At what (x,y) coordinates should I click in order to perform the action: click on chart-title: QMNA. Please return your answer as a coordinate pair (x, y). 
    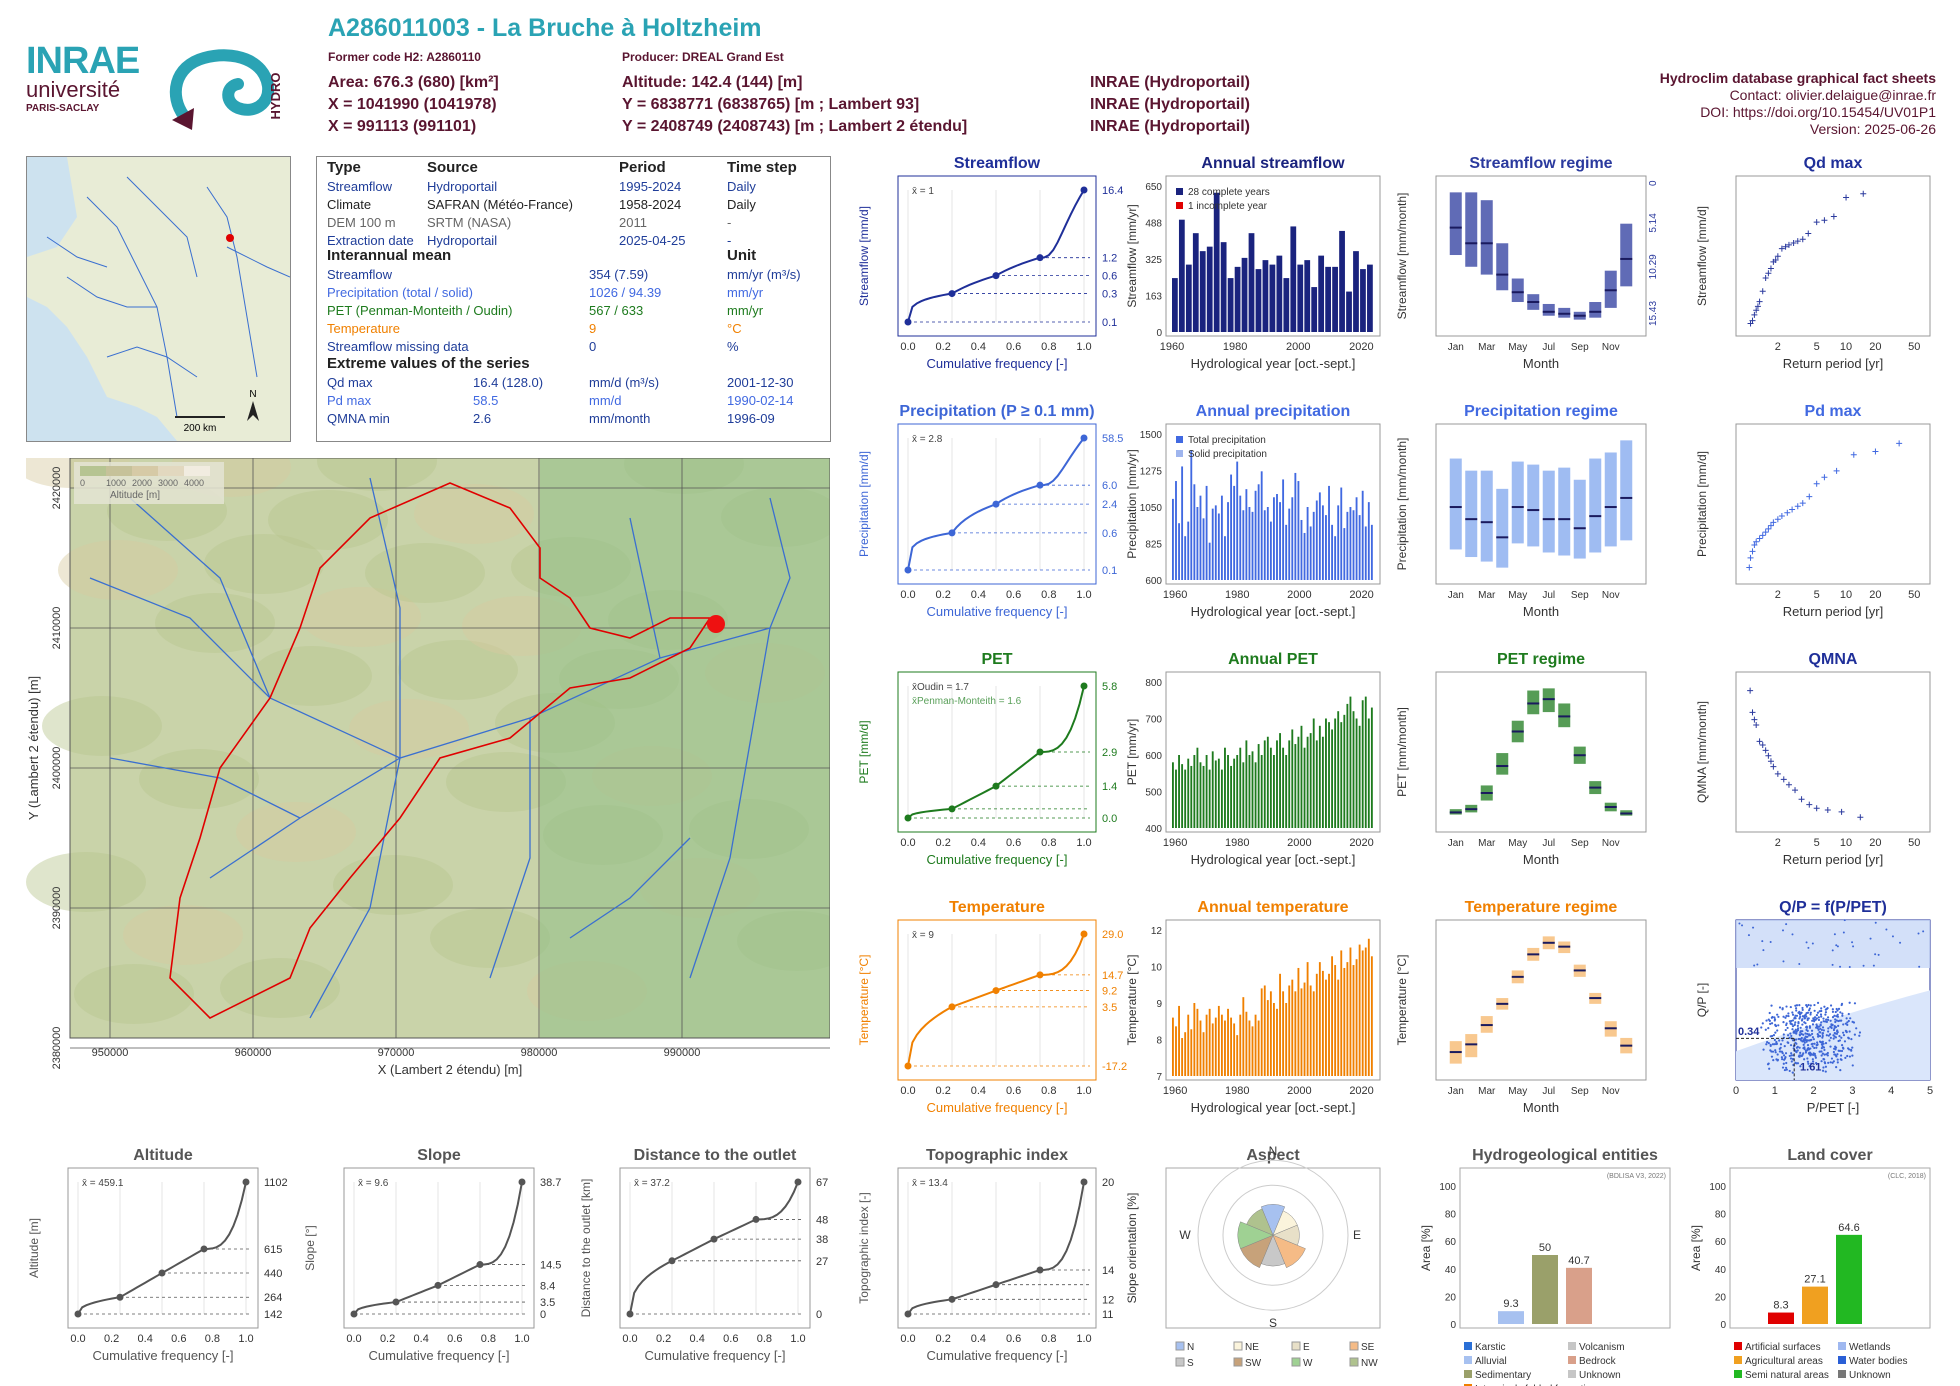
    Looking at the image, I should click on (1833, 659).